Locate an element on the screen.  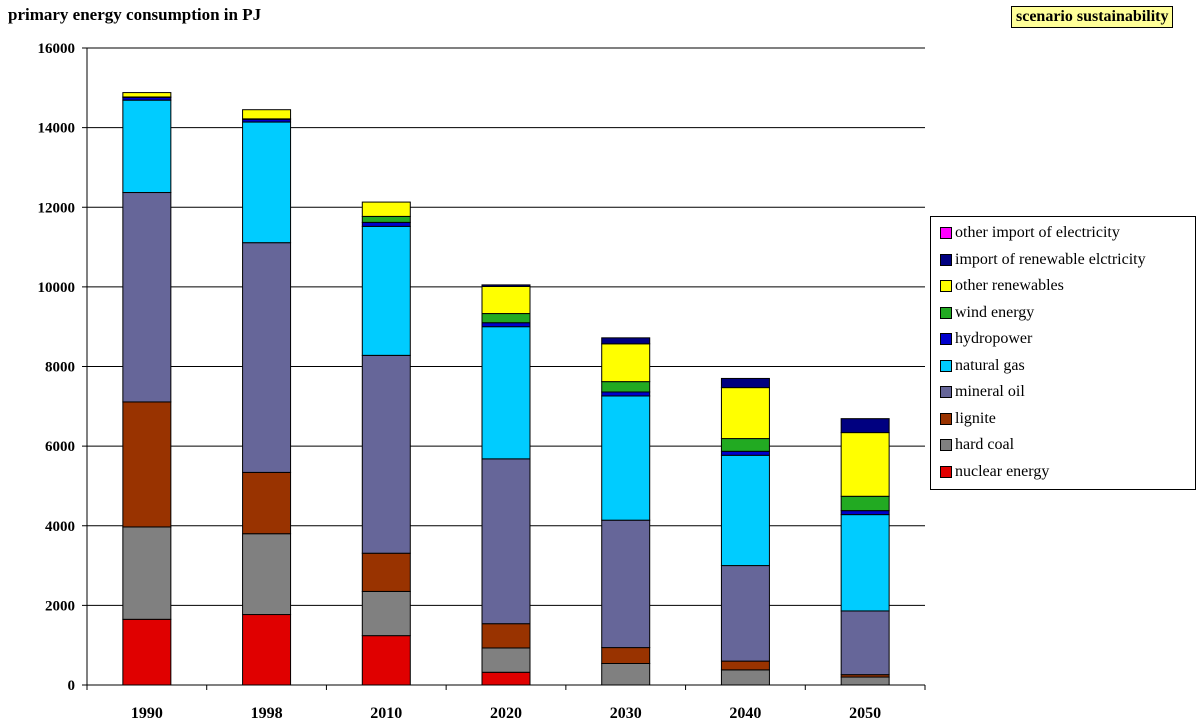
x-tick-label: 2020 is located at coordinates (506, 712).